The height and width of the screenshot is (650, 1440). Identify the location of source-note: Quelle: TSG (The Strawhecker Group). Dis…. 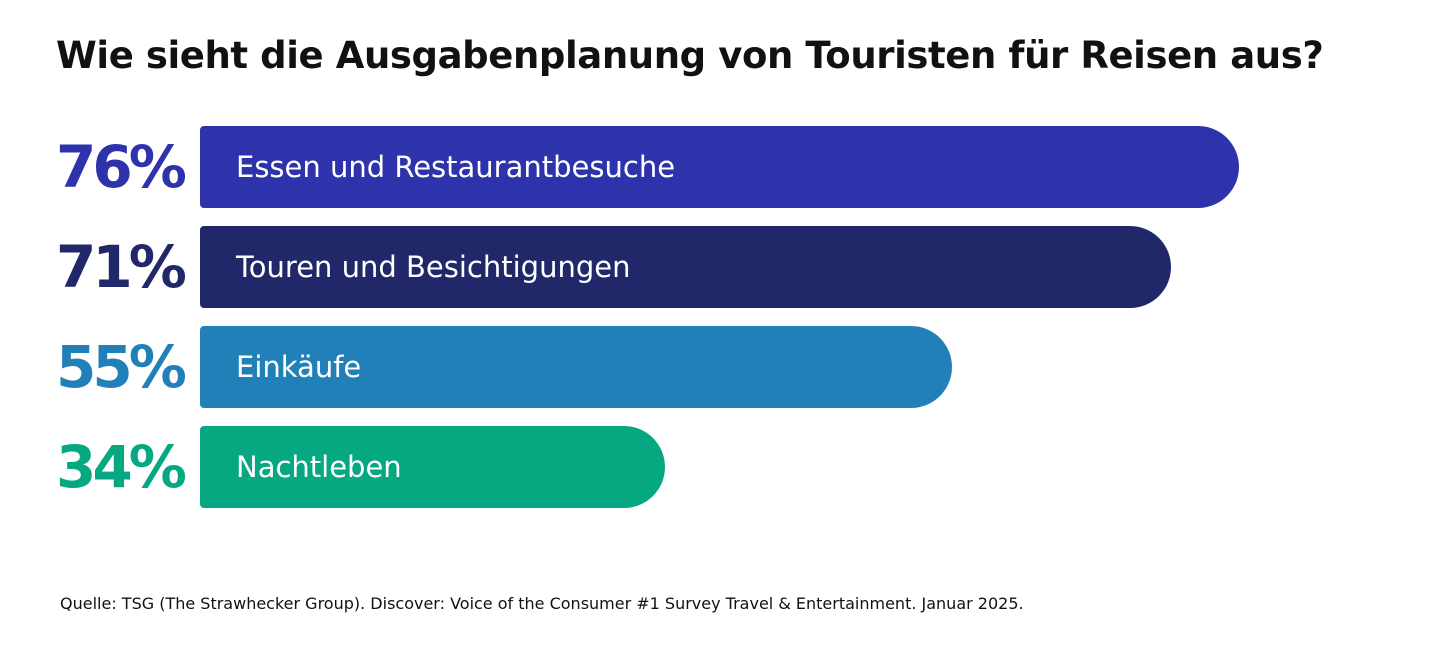
(542, 603).